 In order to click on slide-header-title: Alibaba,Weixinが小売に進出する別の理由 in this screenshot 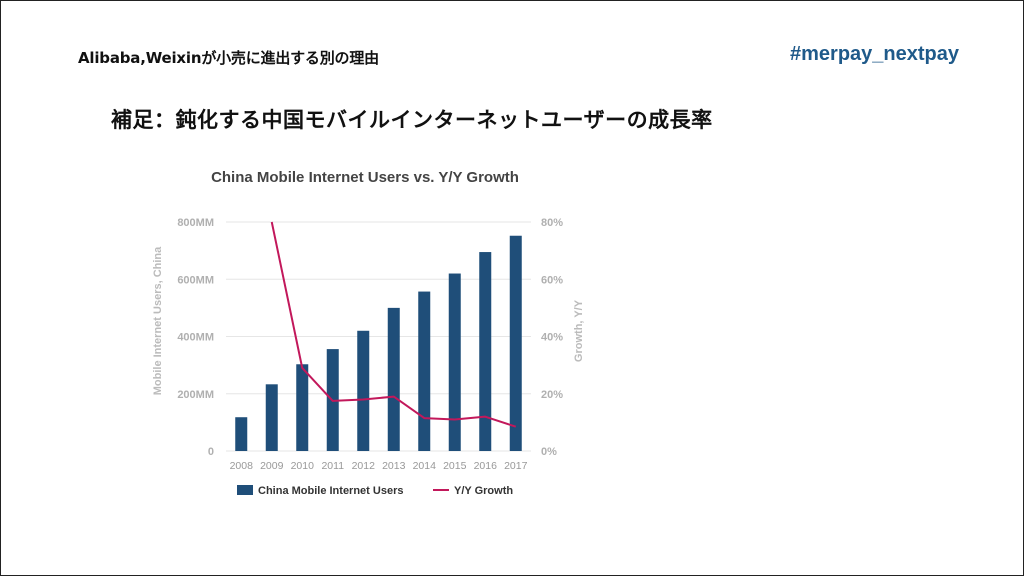, I will do `click(228, 58)`.